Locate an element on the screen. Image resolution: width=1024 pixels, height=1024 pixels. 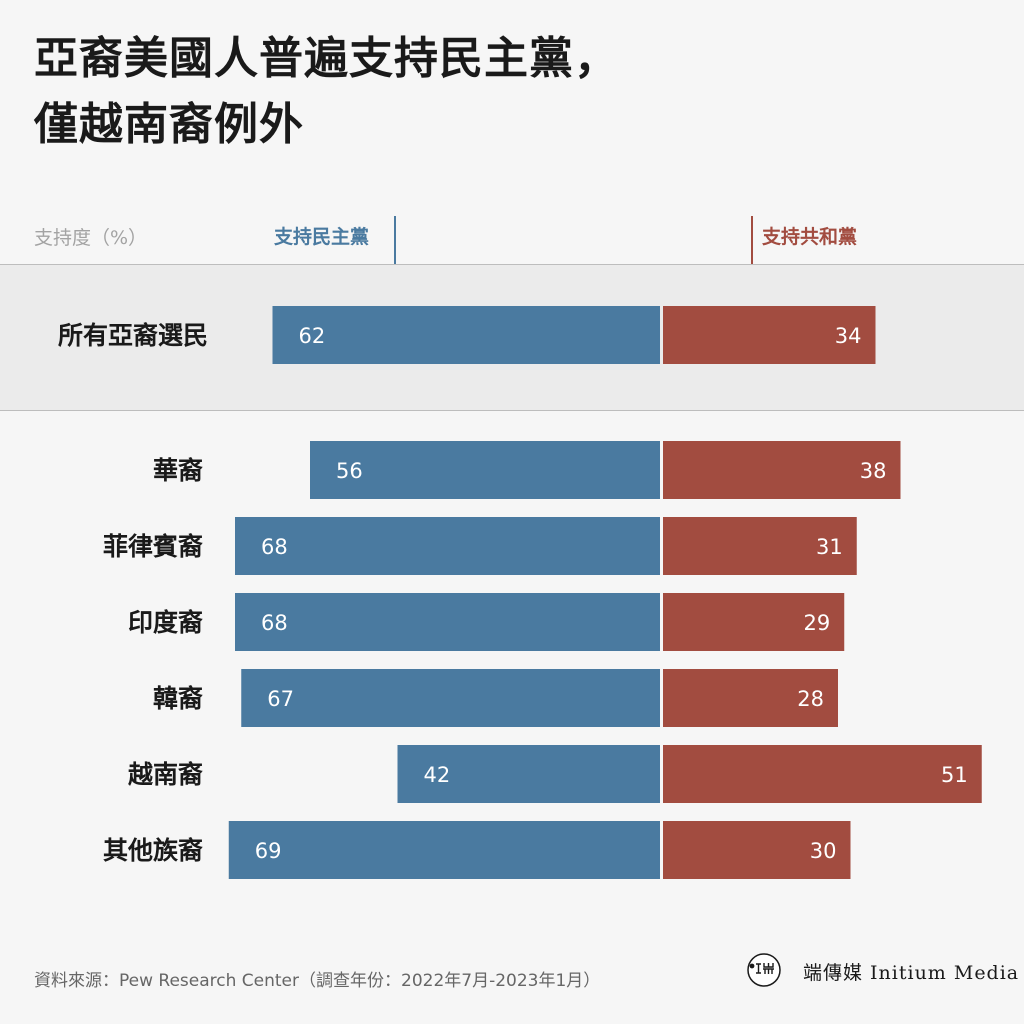
title-line-2: 僅越南裔例外 is located at coordinates (169, 124).